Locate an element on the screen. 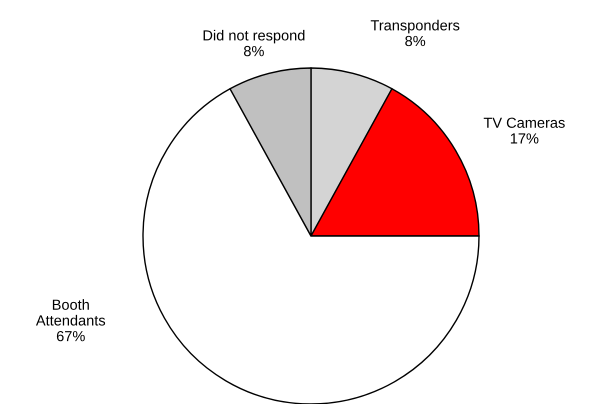 Image resolution: width=610 pixels, height=404 pixels. data-label: 17% is located at coordinates (524, 138).